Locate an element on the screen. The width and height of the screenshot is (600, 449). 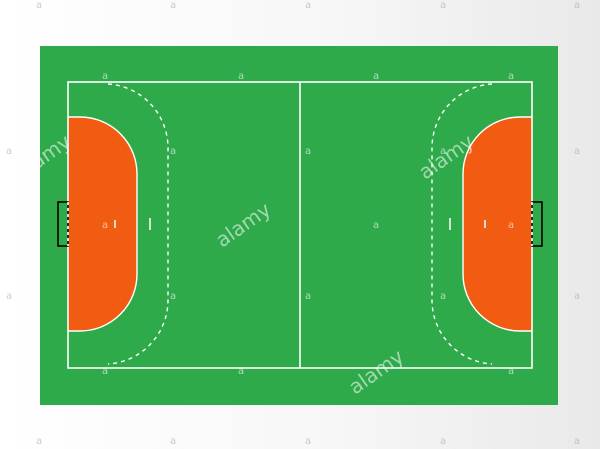
left-goal-area is located at coordinates (102, 224).